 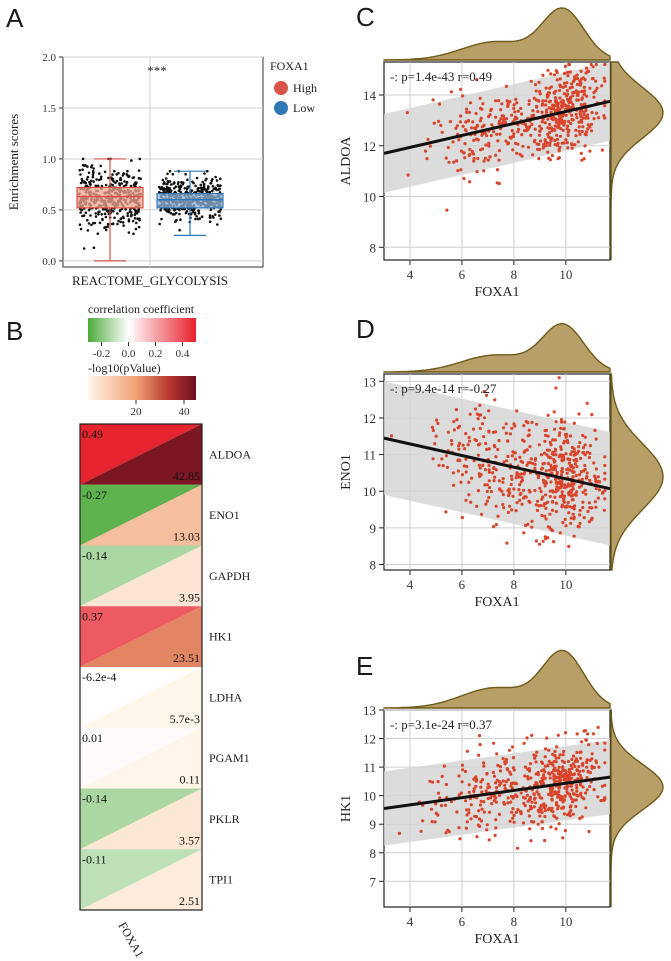 I want to click on panel-d-x-label: FOXA1, so click(x=496, y=602).